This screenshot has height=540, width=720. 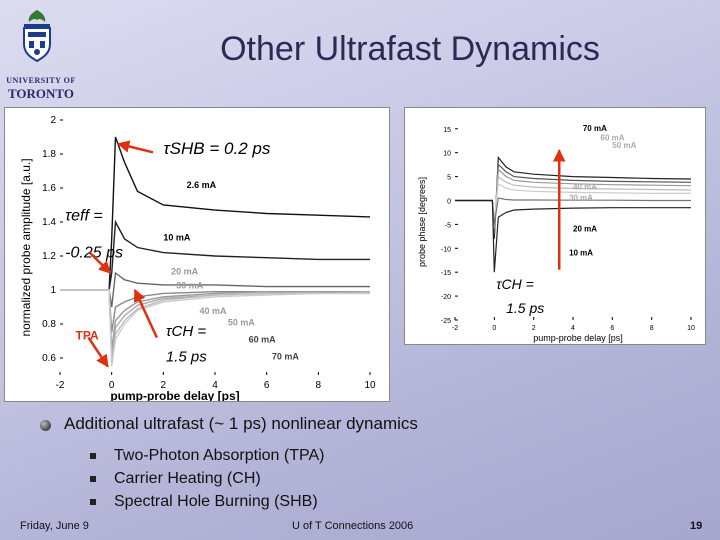 What do you see at coordinates (410, 49) in the screenshot?
I see `slide-title: Other Ultrafast Dynamics` at bounding box center [410, 49].